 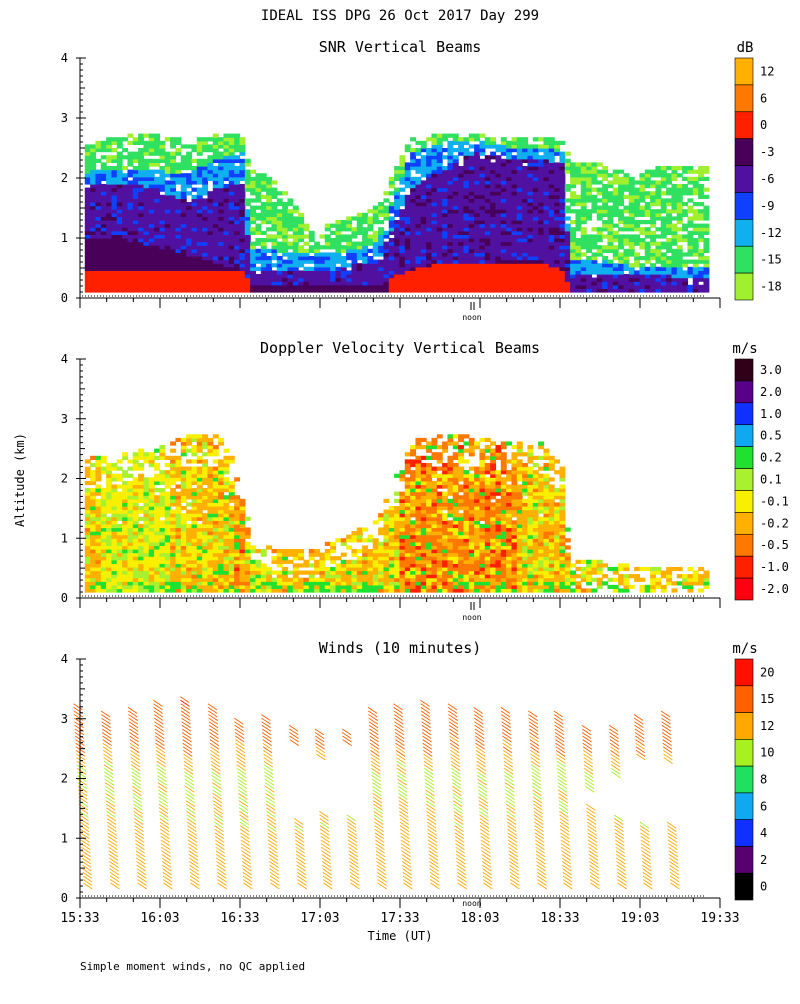 I want to click on colorbar-swatch, so click(x=744, y=152).